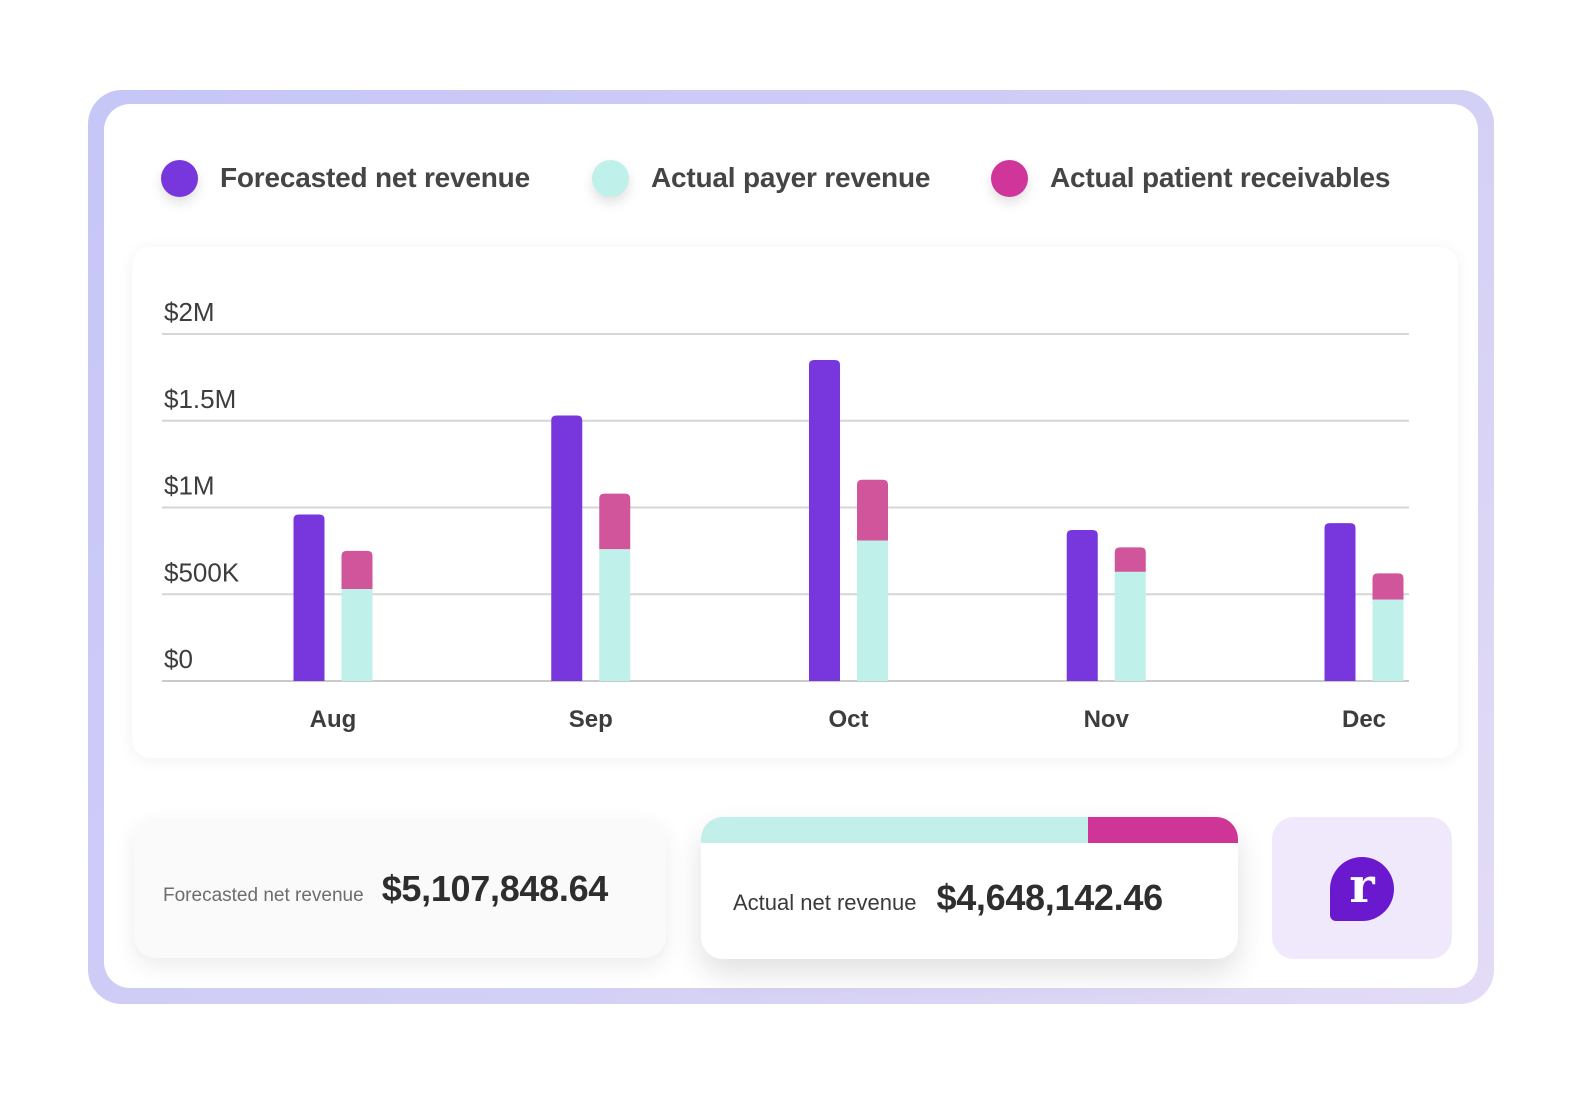 Image resolution: width=1576 pixels, height=1104 pixels. Describe the element at coordinates (848, 719) in the screenshot. I see `x-tick-label: Oct` at that location.